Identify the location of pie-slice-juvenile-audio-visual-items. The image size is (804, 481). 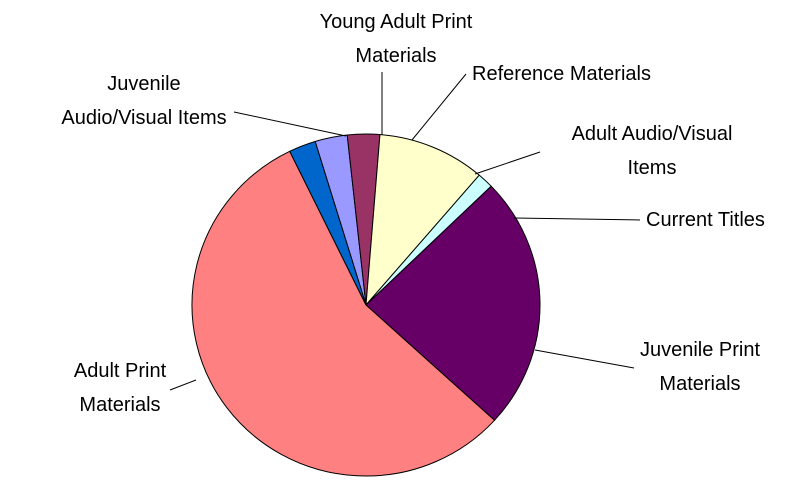
(328, 223).